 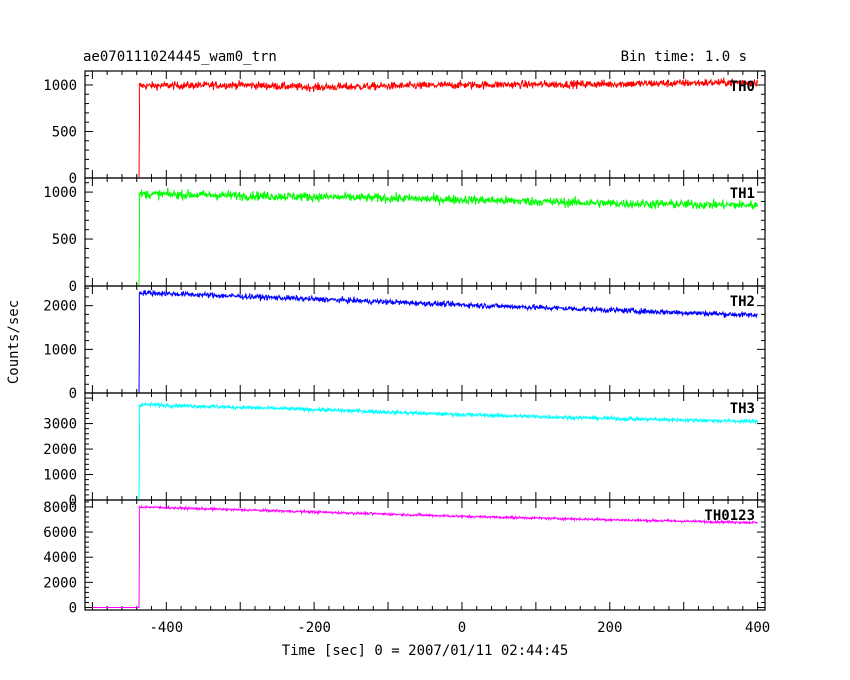 I want to click on x-tick-label: -400, so click(x=166, y=628).